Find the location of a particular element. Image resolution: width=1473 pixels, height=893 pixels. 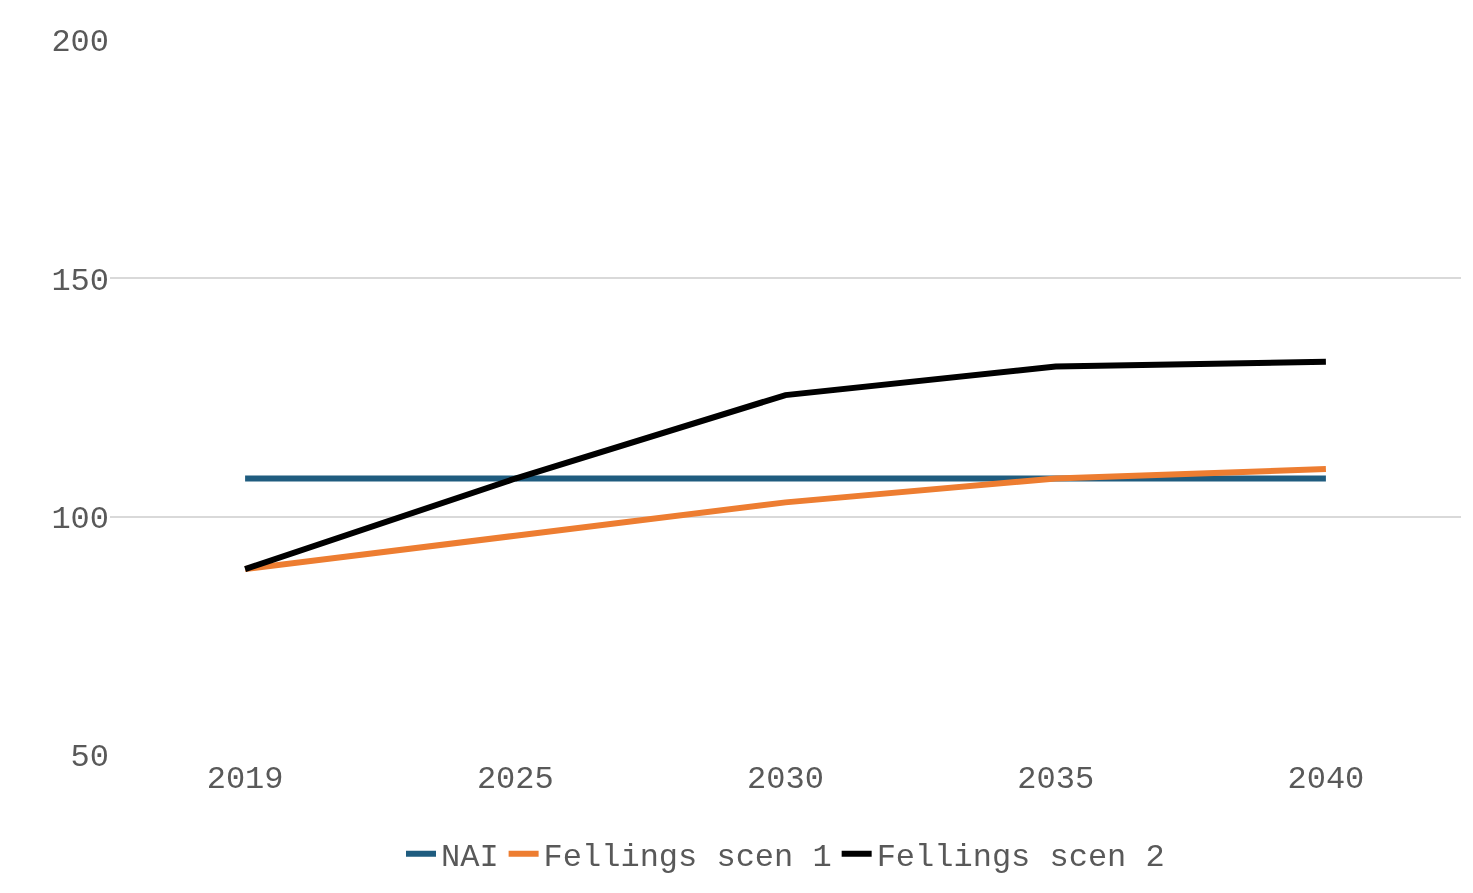

legend-label: NAI is located at coordinates (470, 858).